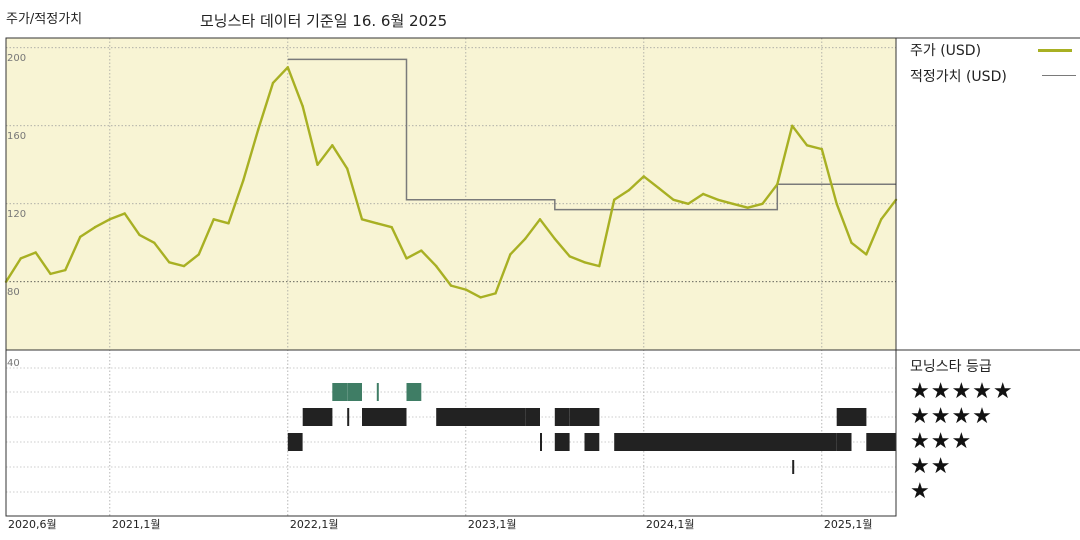 The width and height of the screenshot is (1080, 540). Describe the element at coordinates (16, 136) in the screenshot. I see `y-tick-label: 160` at that location.